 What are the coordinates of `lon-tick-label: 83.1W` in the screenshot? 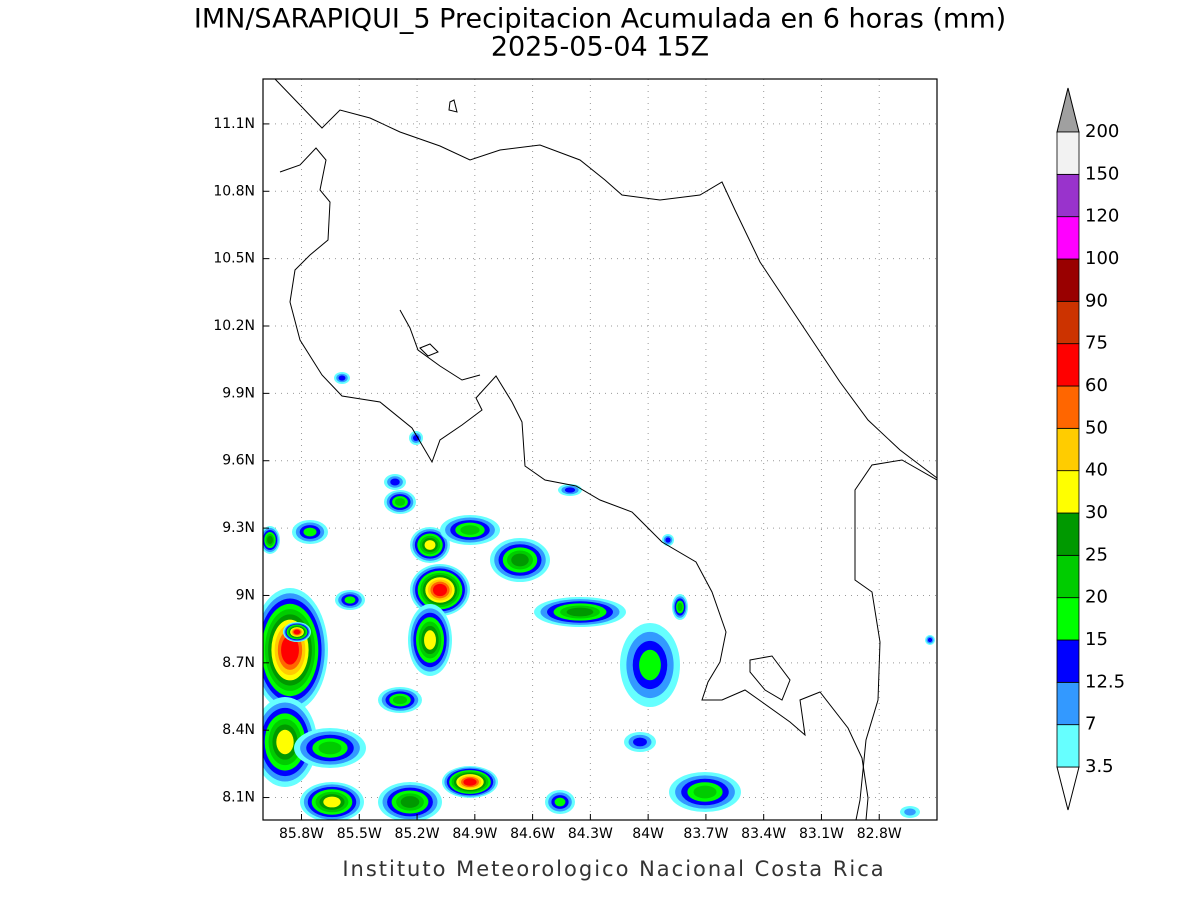 It's located at (821, 834).